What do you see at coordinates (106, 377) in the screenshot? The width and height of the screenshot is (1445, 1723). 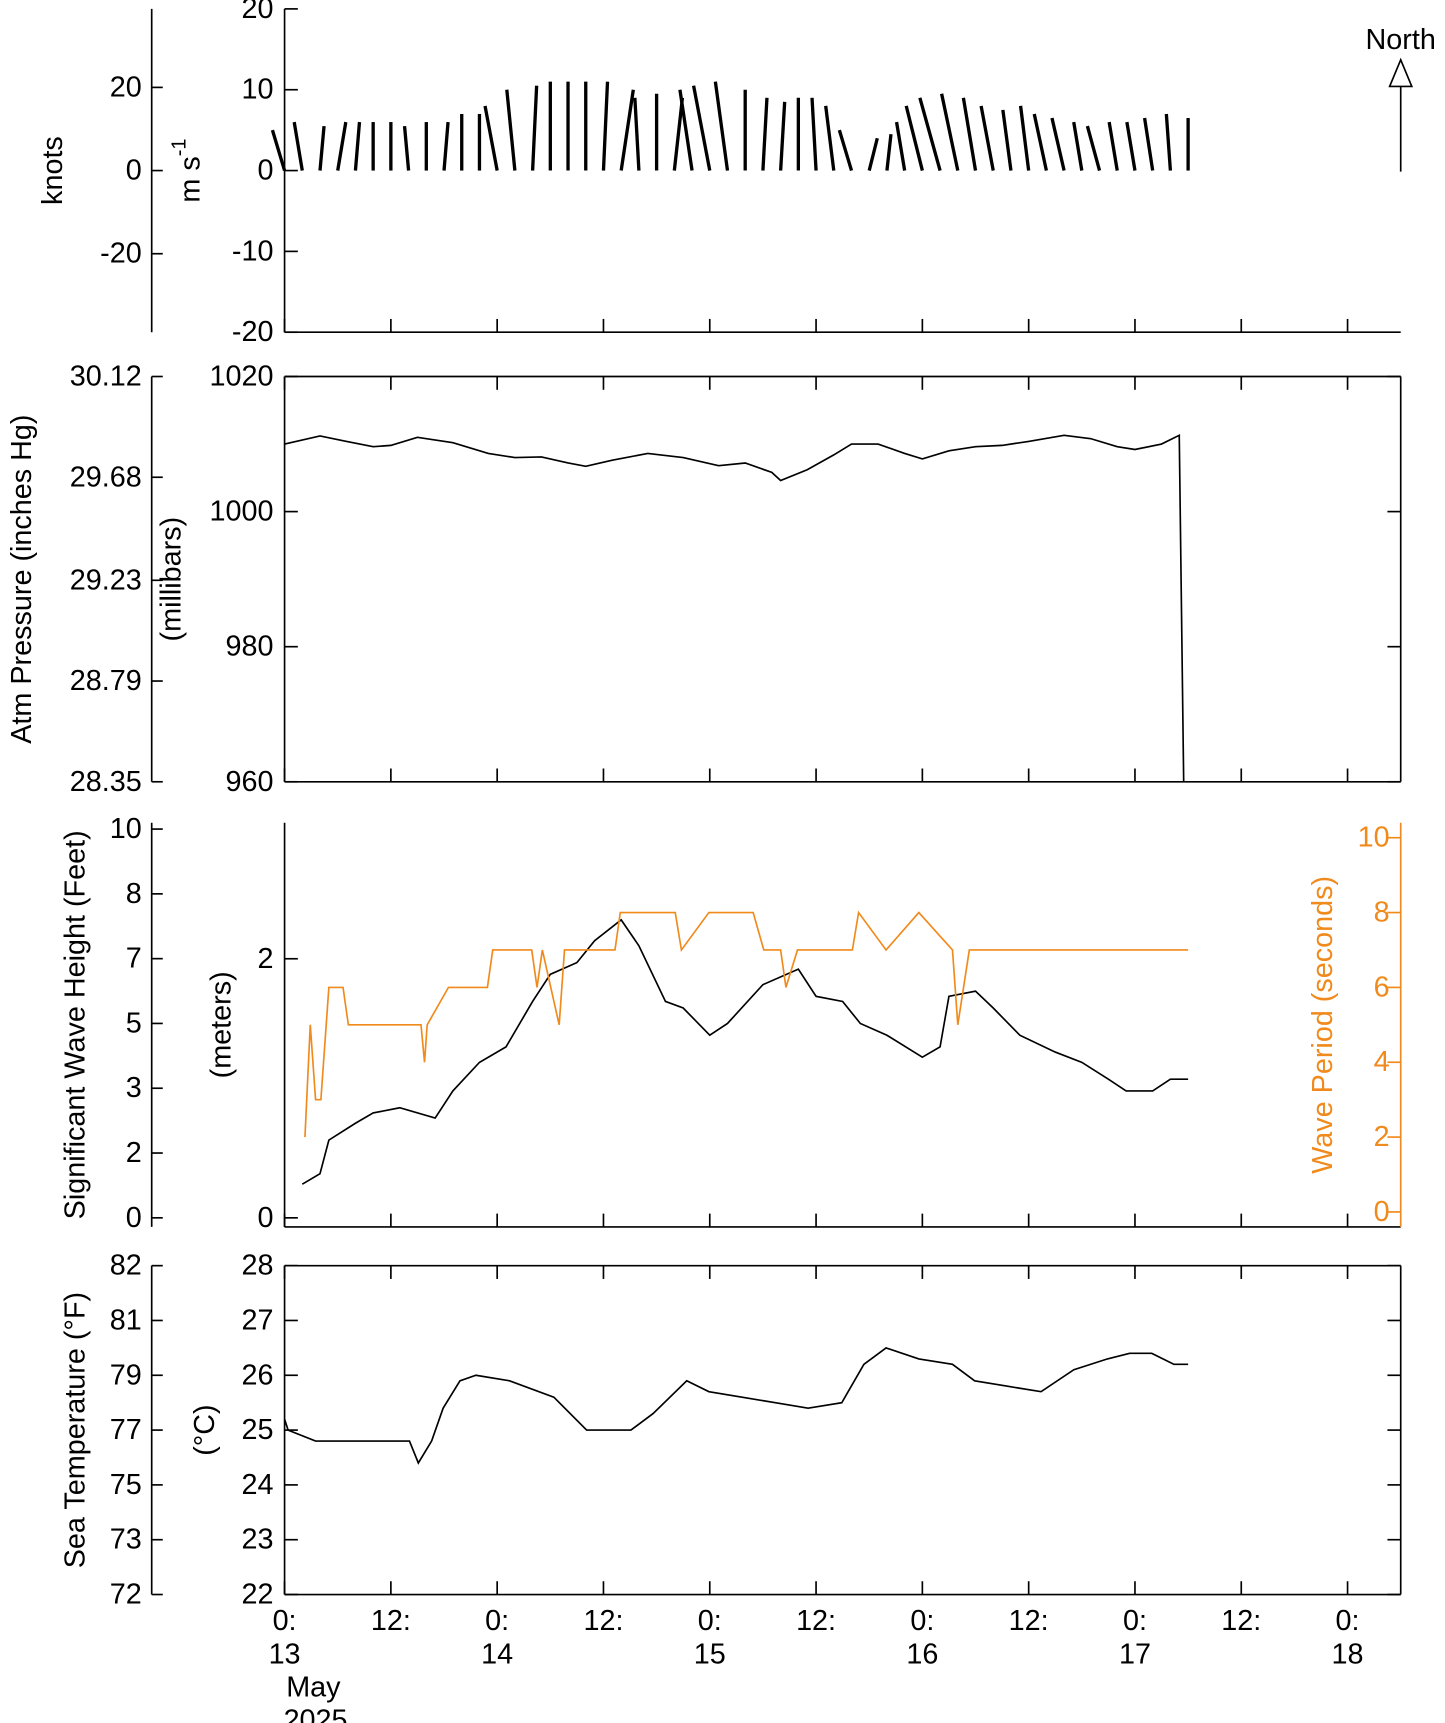 I see `y2-tick-label: 30.12` at bounding box center [106, 377].